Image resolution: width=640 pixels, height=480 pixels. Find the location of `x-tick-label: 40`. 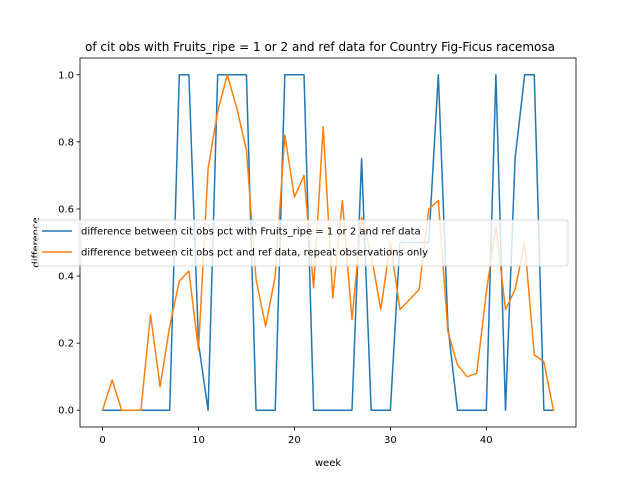

x-tick-label: 40 is located at coordinates (486, 440).